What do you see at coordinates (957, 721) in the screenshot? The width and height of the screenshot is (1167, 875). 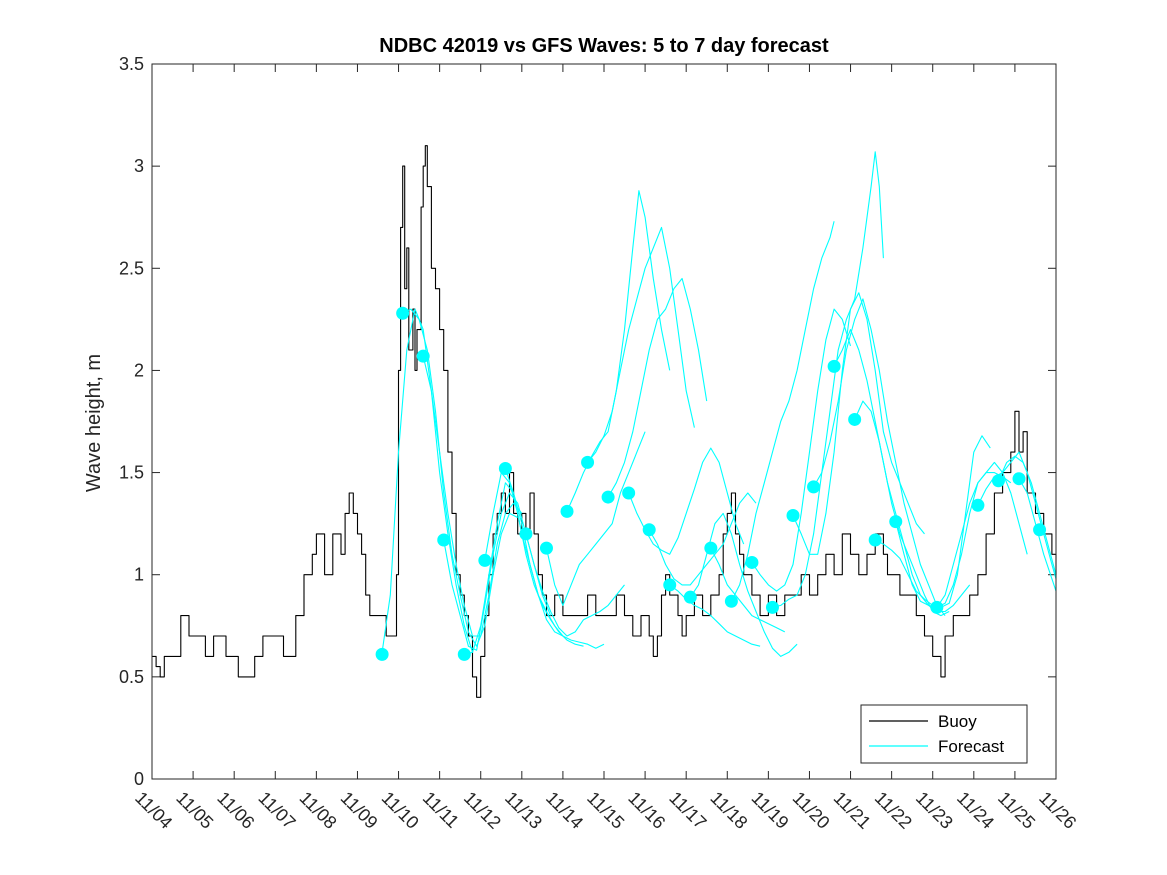 I see `legend-buoy-label: Buoy` at bounding box center [957, 721].